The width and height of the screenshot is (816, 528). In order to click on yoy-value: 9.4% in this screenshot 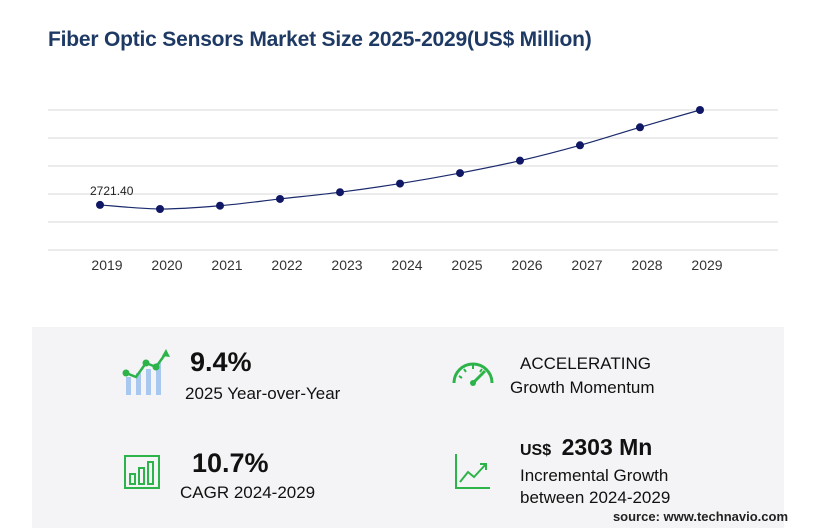, I will do `click(221, 362)`.